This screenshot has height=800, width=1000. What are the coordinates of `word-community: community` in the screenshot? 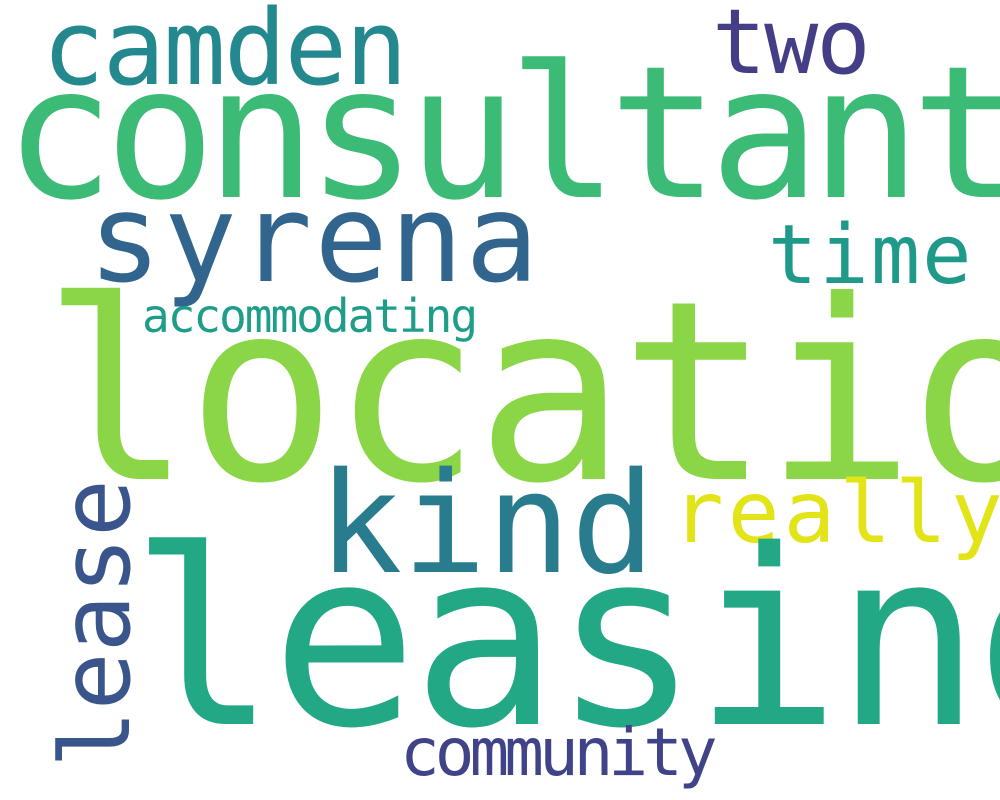 It's located at (559, 752).